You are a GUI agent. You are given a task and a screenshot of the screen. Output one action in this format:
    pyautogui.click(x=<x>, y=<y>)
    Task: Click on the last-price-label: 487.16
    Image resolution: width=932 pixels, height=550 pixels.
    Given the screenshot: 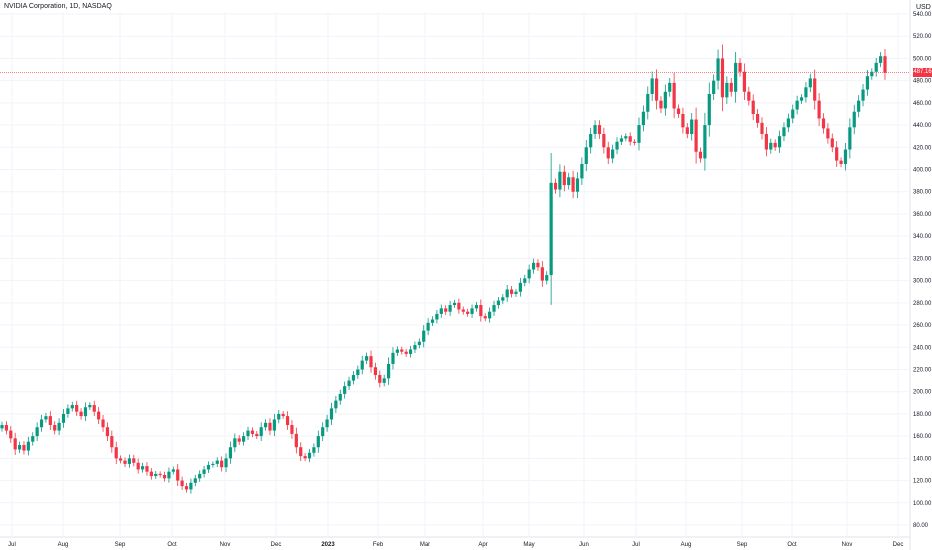 What is the action you would take?
    pyautogui.click(x=922, y=73)
    